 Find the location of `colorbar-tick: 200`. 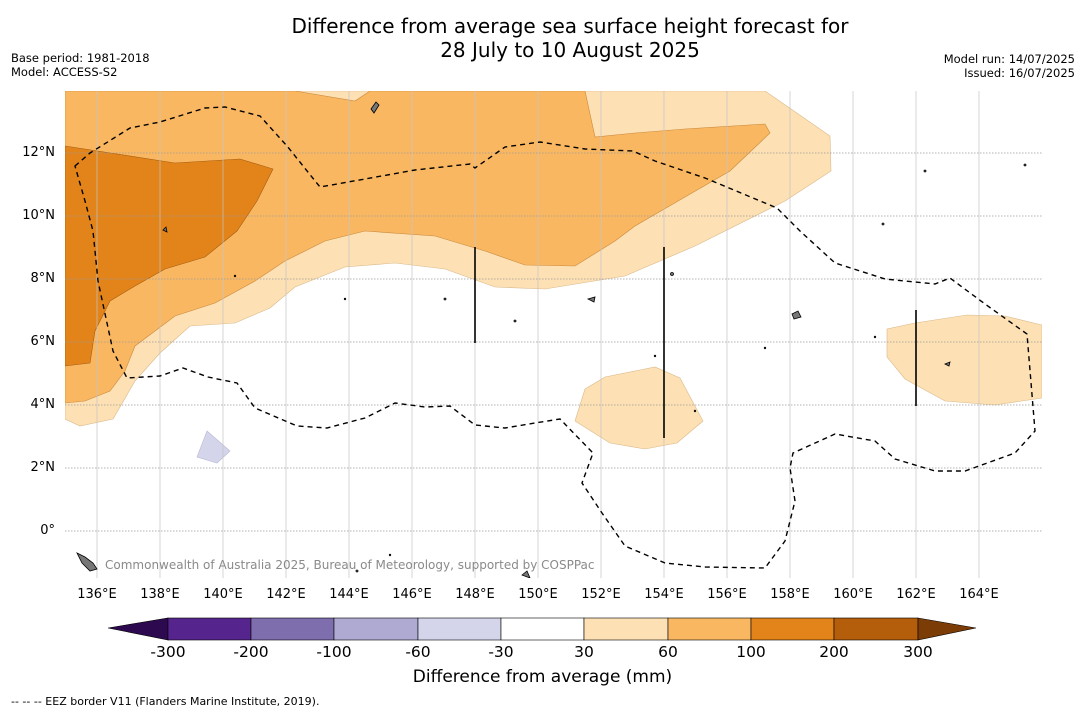

colorbar-tick: 200 is located at coordinates (834, 652).